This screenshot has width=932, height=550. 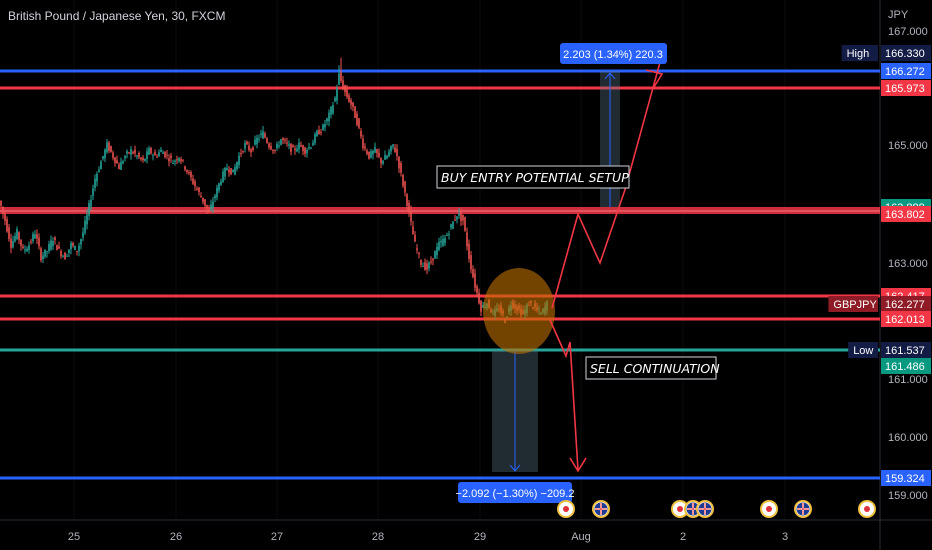 What do you see at coordinates (428, 537) in the screenshot?
I see `time-axis: 25 26 27 28 29 Aug 2 3` at bounding box center [428, 537].